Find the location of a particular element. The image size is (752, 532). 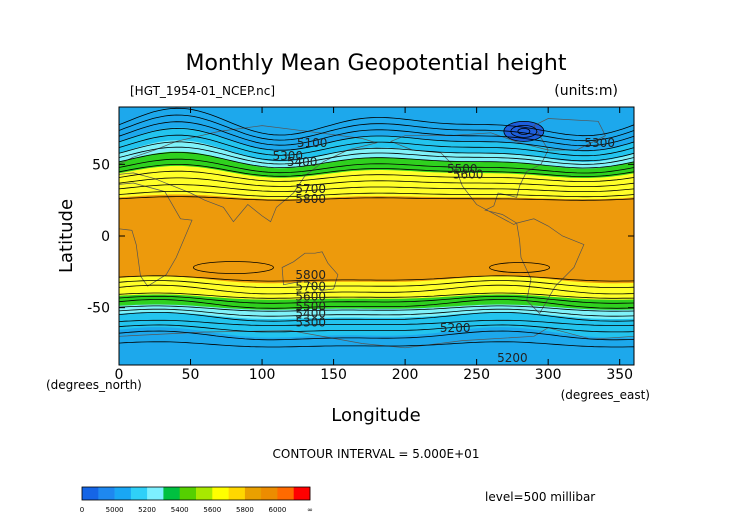

band-5200-north is located at coordinates (376, 129).